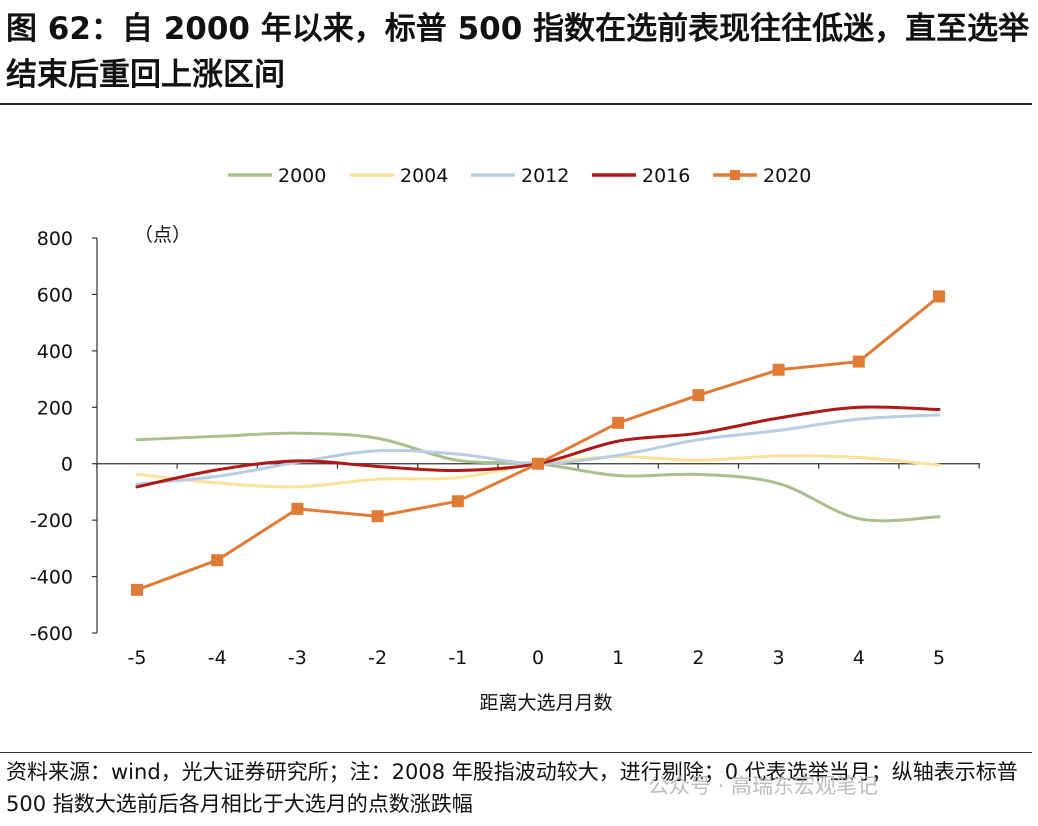 Image resolution: width=1038 pixels, height=826 pixels. I want to click on x-tick-label: 4, so click(859, 658).